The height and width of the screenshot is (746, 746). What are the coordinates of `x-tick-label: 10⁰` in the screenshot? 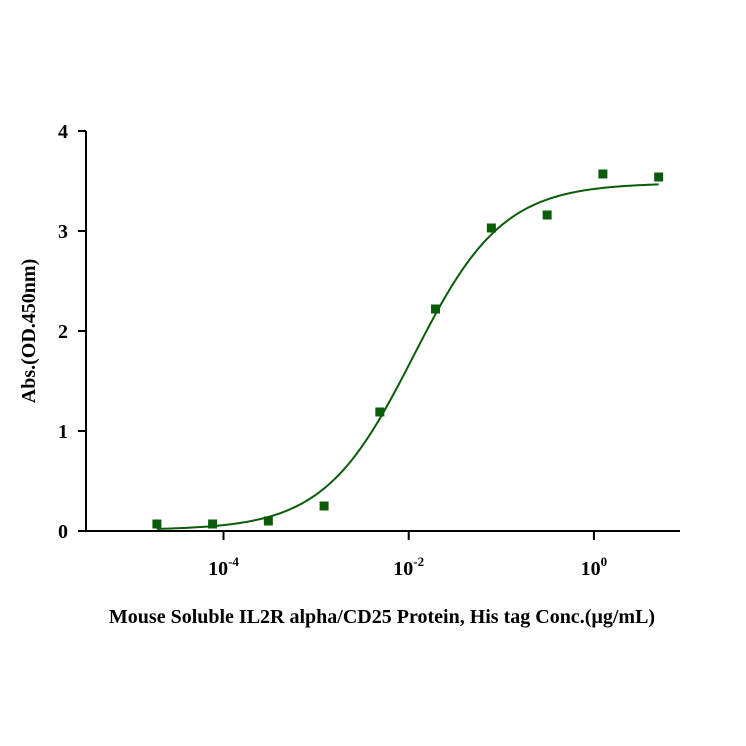 It's located at (594, 567).